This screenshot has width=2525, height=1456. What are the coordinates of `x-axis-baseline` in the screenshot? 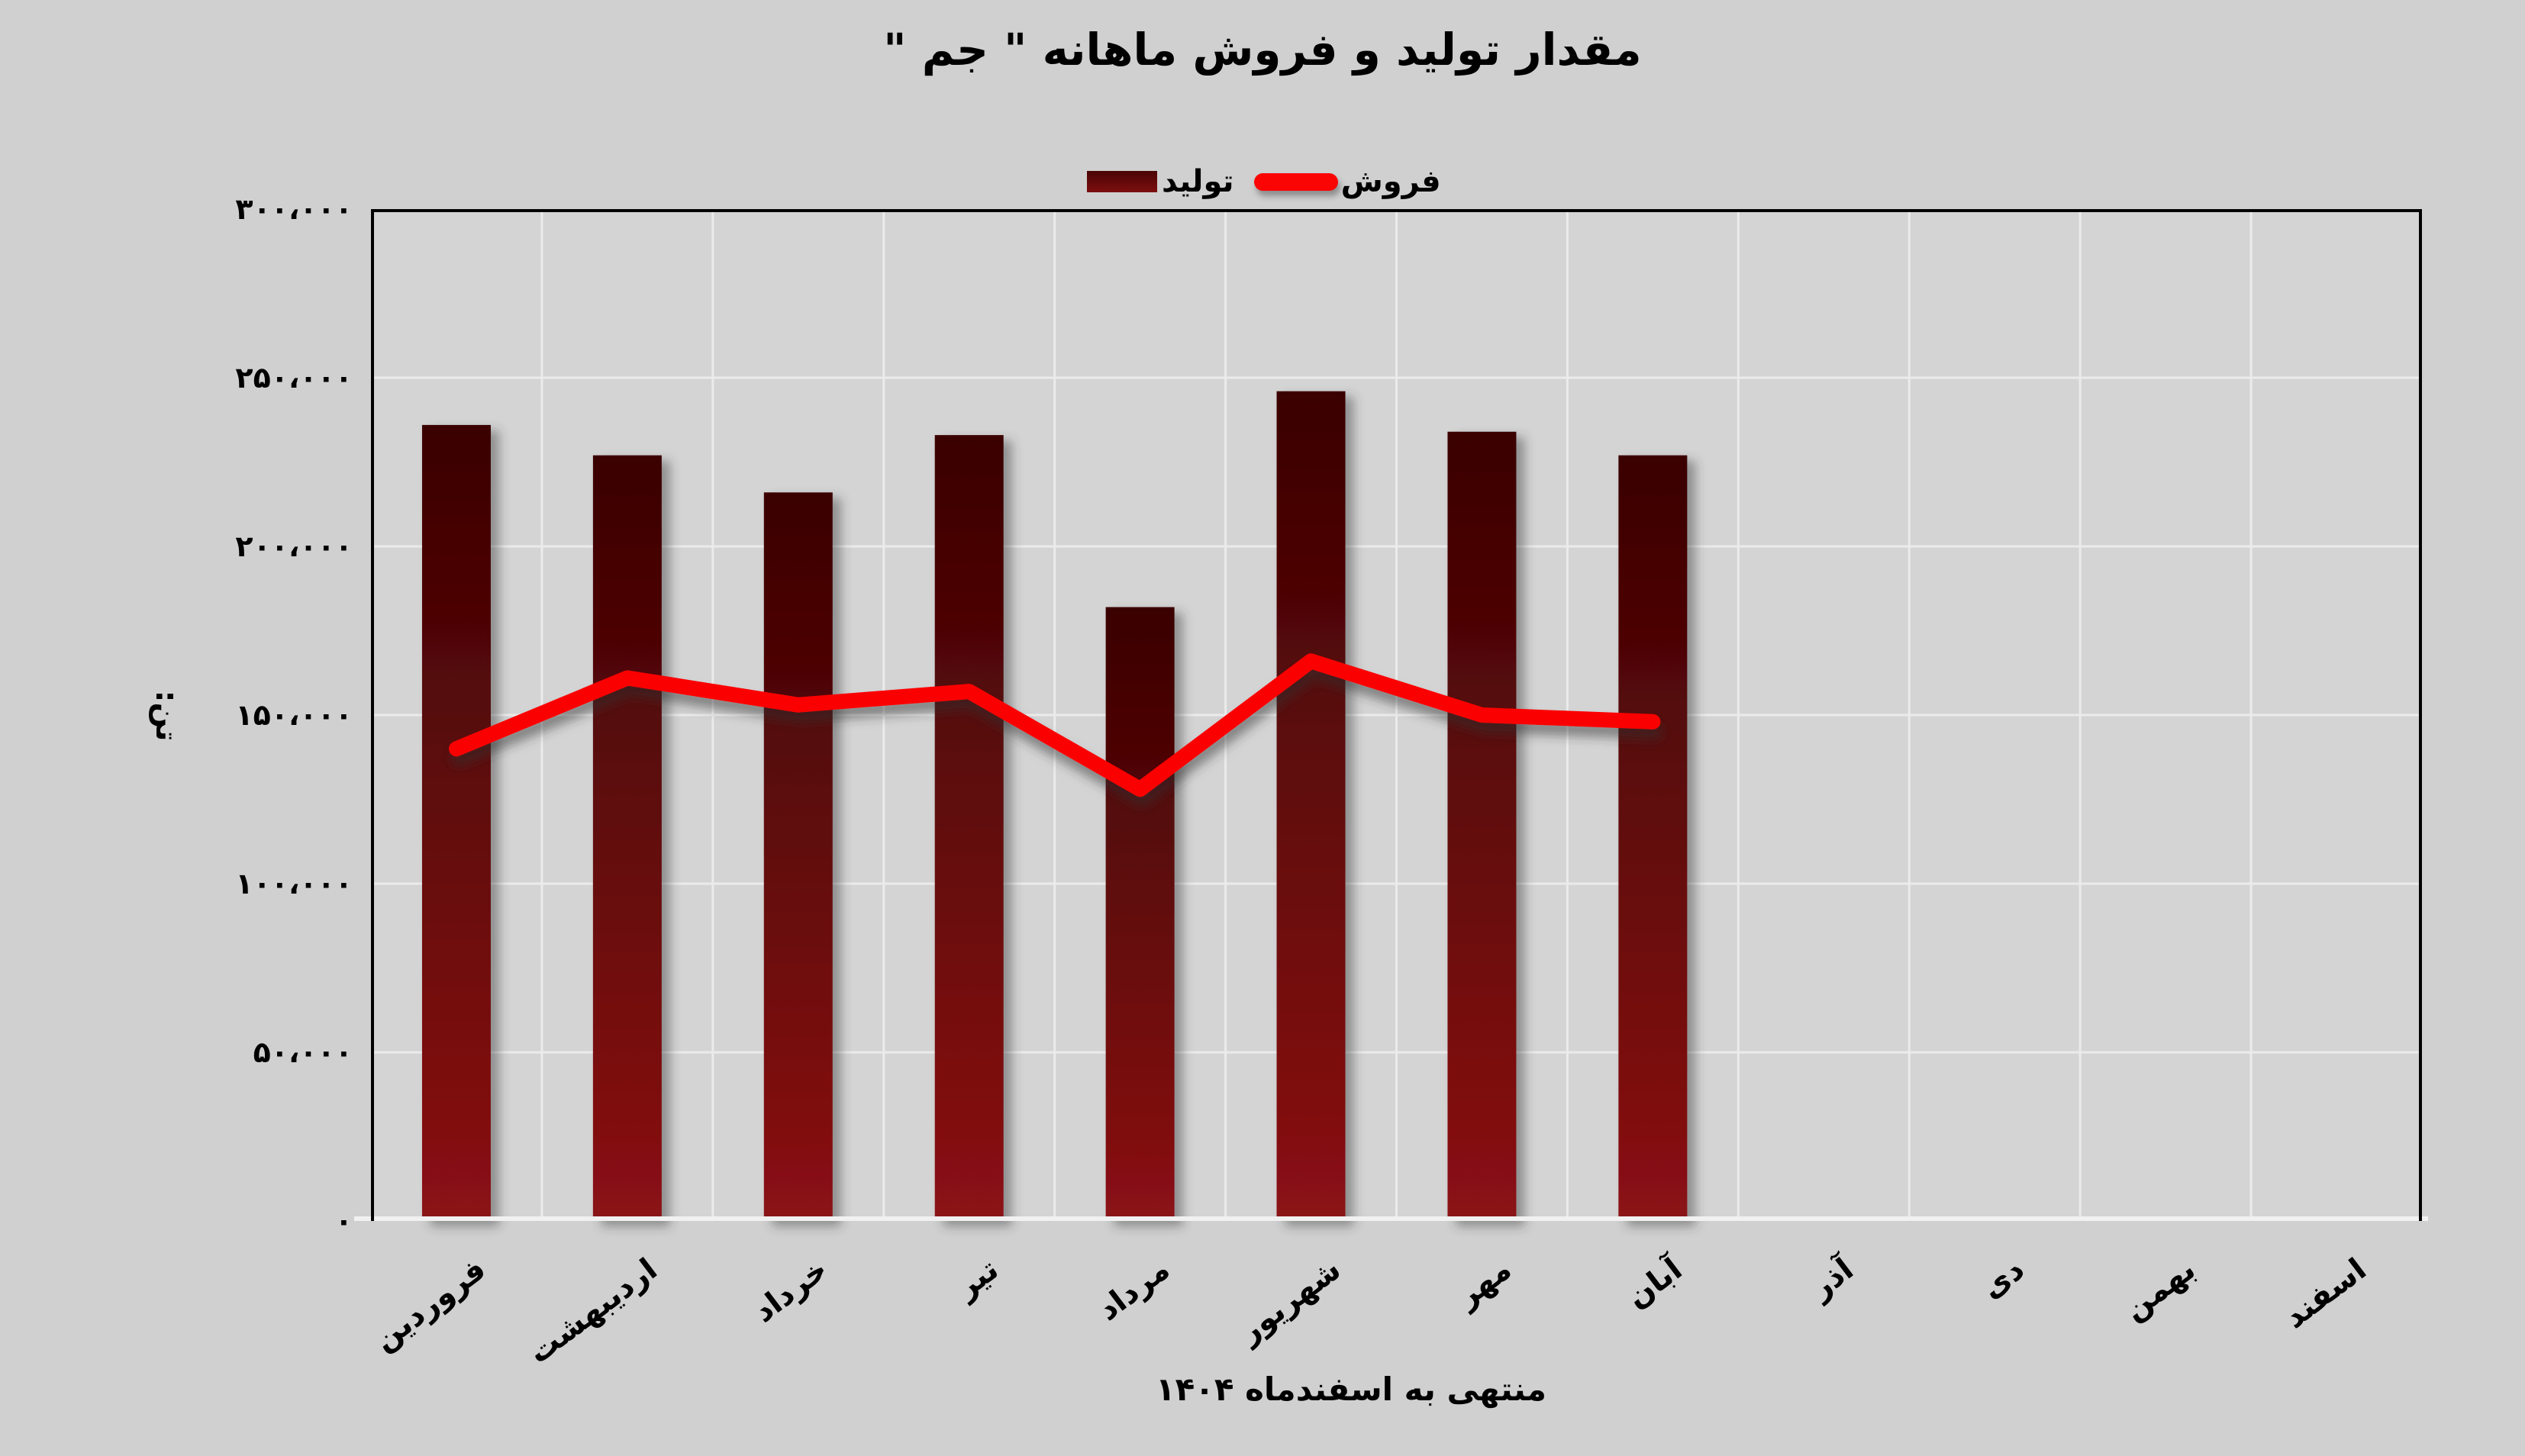 It's located at (1391, 1218).